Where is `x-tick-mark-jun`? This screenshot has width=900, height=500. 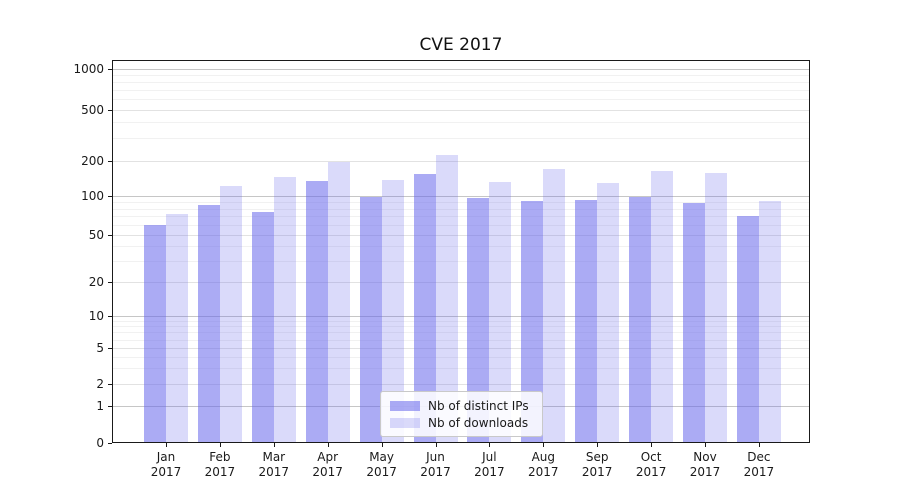 x-tick-mark-jun is located at coordinates (436, 445).